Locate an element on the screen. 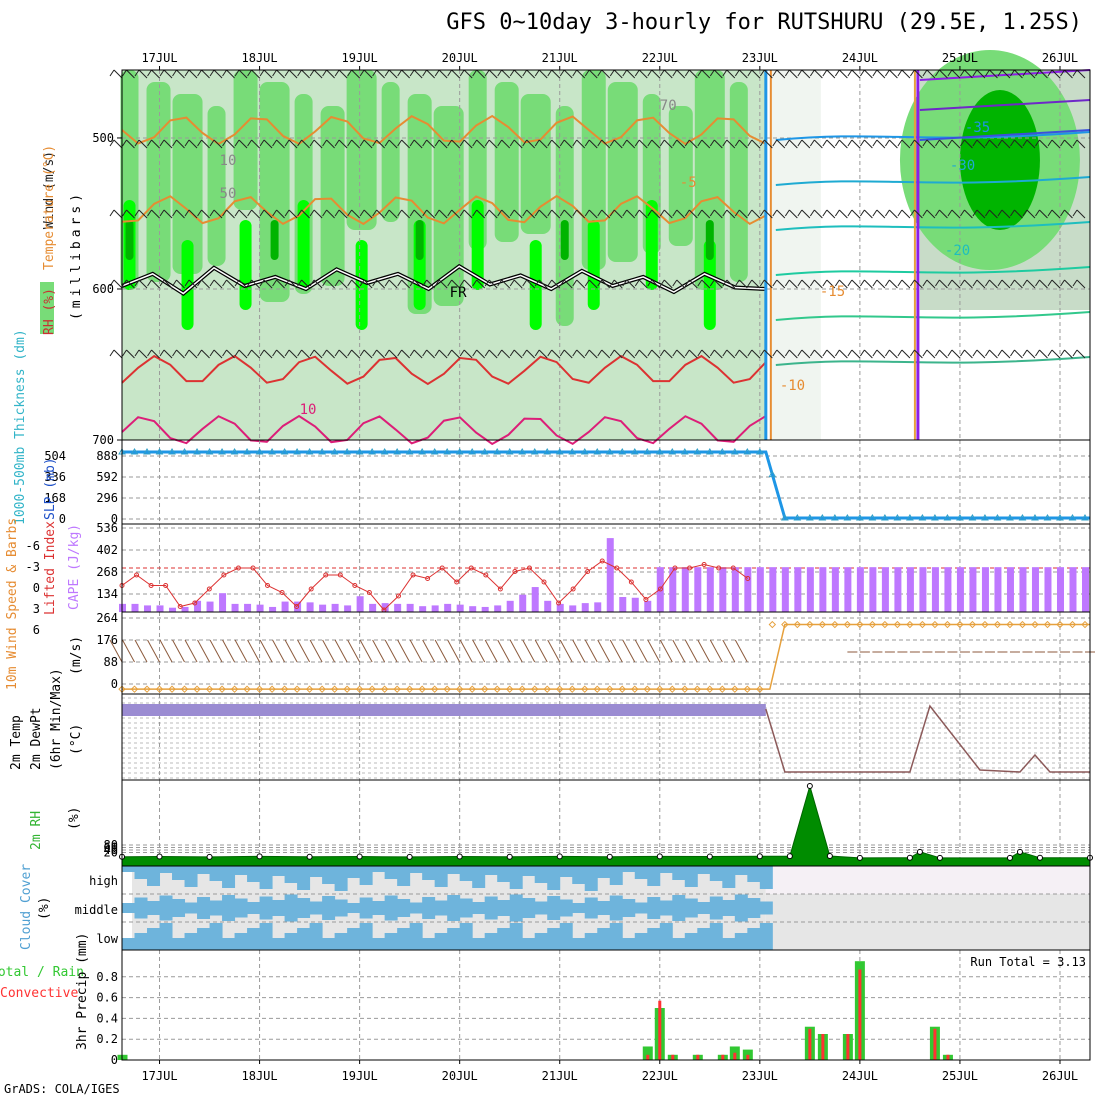 The height and width of the screenshot is (1100, 1100). legend-precip-conv: Convective is located at coordinates (39, 993).